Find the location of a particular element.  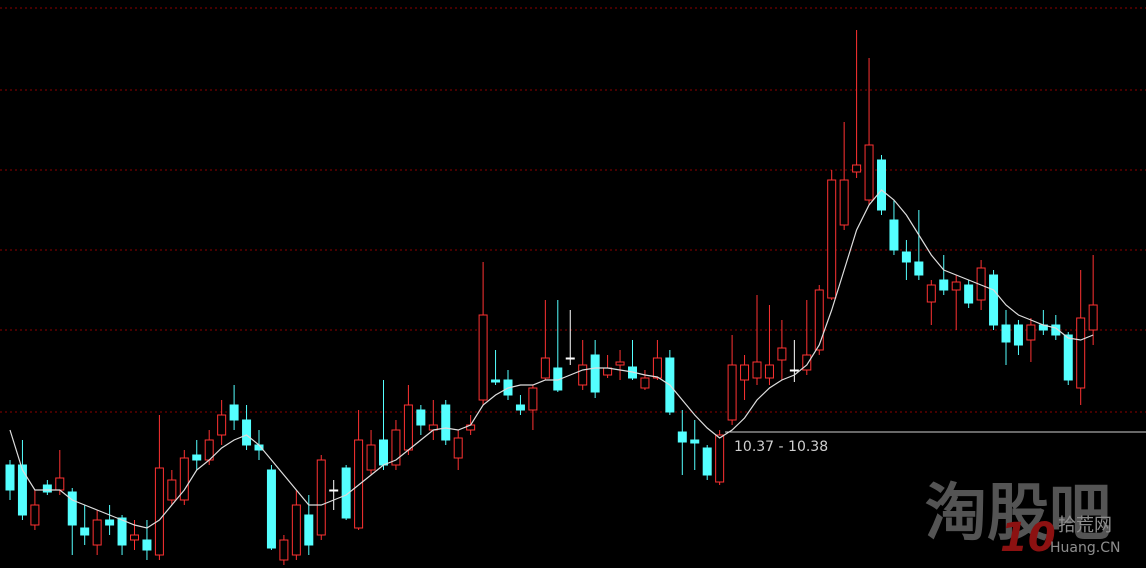

watermark-site: 拾荒网 is located at coordinates (1085, 525).